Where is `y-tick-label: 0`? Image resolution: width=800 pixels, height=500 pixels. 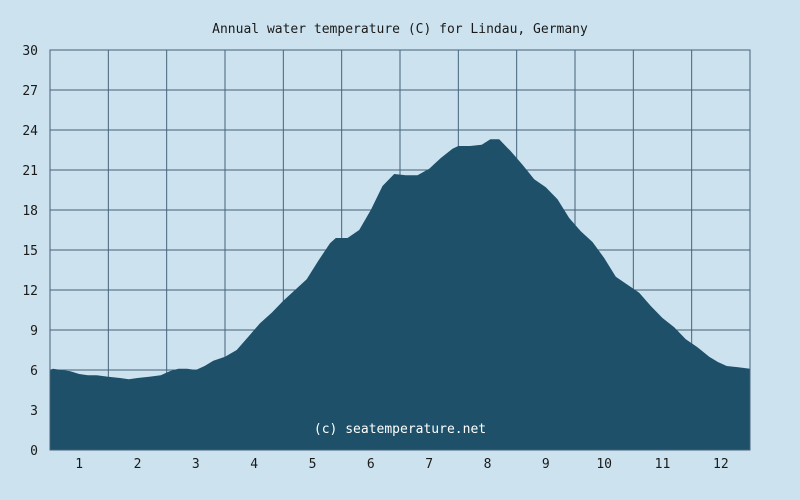 y-tick-label: 0 is located at coordinates (34, 451).